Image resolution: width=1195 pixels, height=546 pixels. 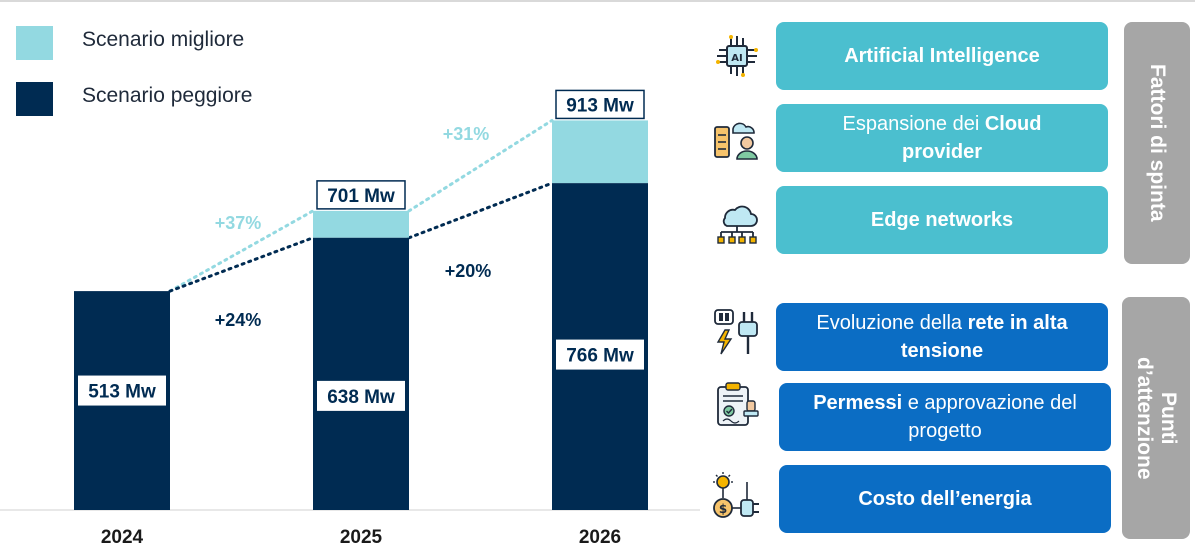 What do you see at coordinates (736, 141) in the screenshot?
I see `cloud-server-icon` at bounding box center [736, 141].